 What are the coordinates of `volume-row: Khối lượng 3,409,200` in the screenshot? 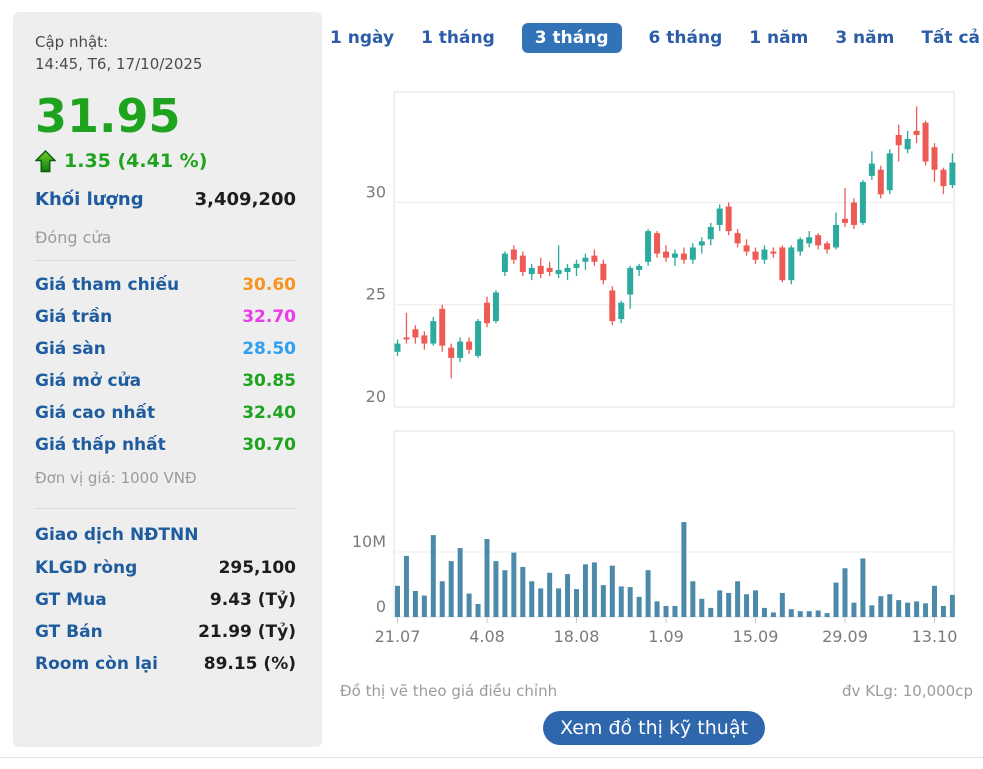 It's located at (165, 199).